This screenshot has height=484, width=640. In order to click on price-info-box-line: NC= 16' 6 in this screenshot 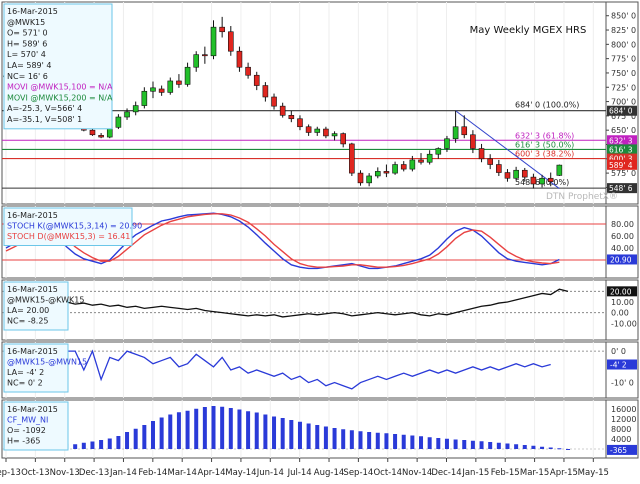, I will do `click(27, 76)`.